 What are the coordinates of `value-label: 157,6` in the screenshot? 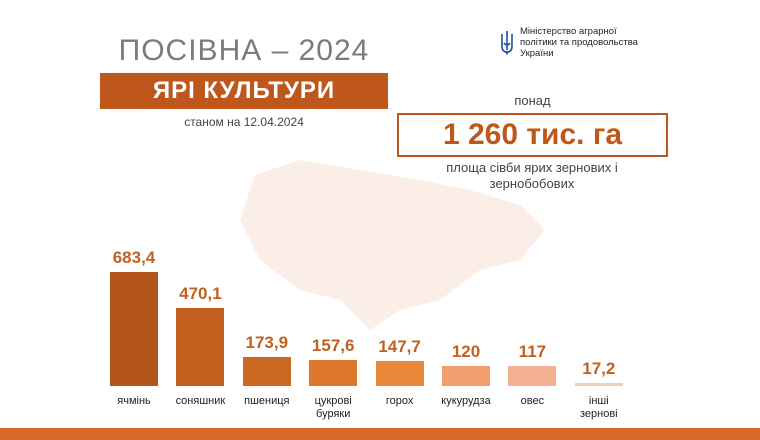 It's located at (333, 345).